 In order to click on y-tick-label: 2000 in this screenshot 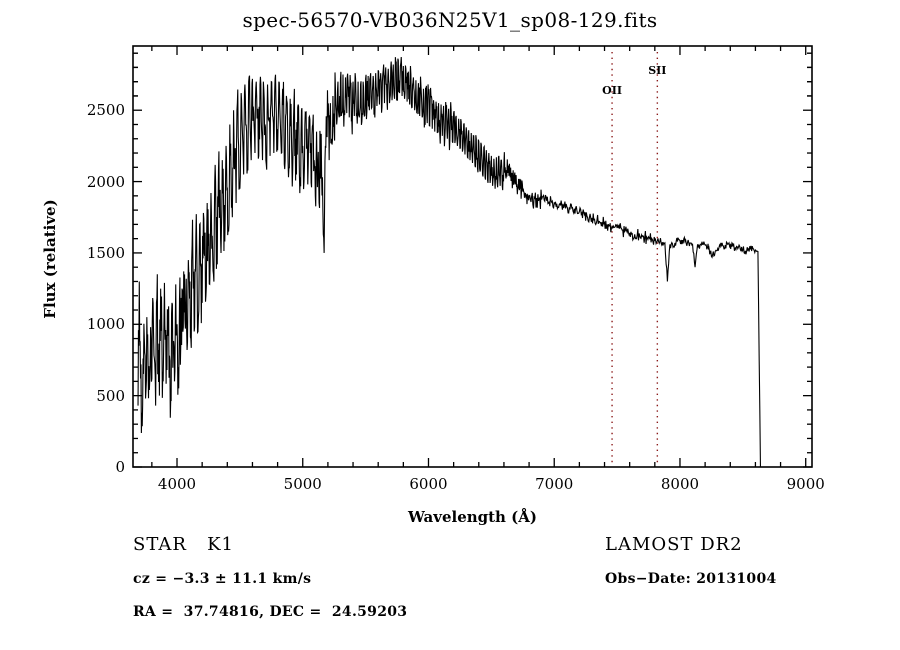, I will do `click(105, 181)`.